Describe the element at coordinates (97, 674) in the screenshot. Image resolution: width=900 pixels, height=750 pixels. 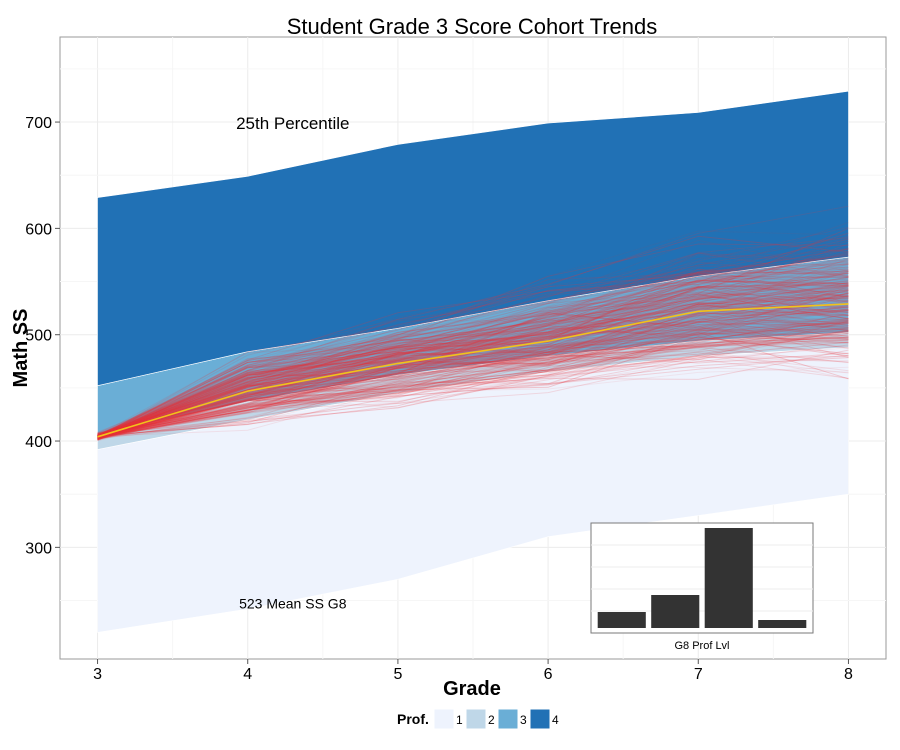
I see `x-tick-label: 3` at that location.